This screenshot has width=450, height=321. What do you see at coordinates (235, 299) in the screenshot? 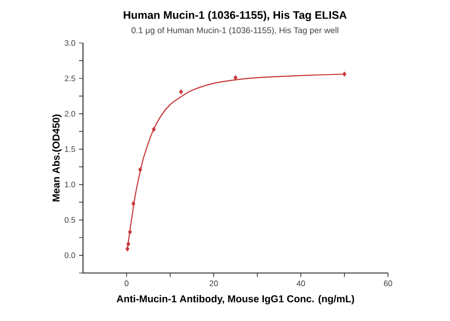
I see `x-axis-title: Anti-Mucin-1 Antibody, Mouse IgG1 Conc. (ng/mL)` at bounding box center [235, 299].